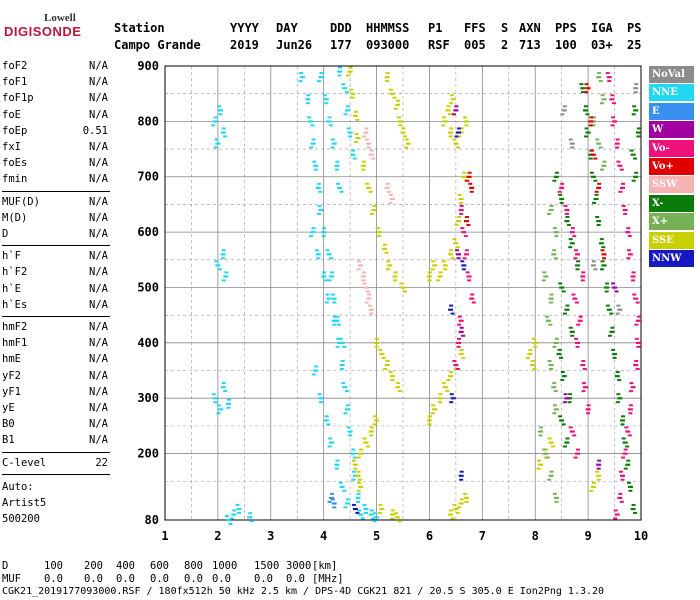 This screenshot has height=600, width=700. Describe the element at coordinates (482, 536) in the screenshot. I see `x-tick-label: 7` at that location.